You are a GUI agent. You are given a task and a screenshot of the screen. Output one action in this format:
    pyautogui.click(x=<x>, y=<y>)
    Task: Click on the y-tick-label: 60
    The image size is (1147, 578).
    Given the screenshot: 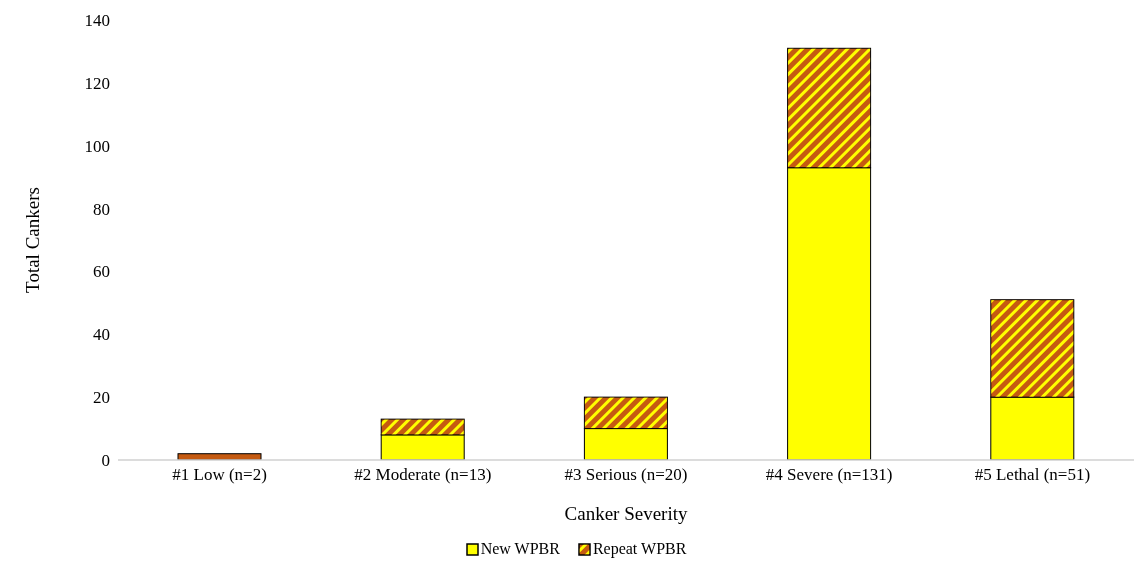 What is the action you would take?
    pyautogui.click(x=101, y=272)
    